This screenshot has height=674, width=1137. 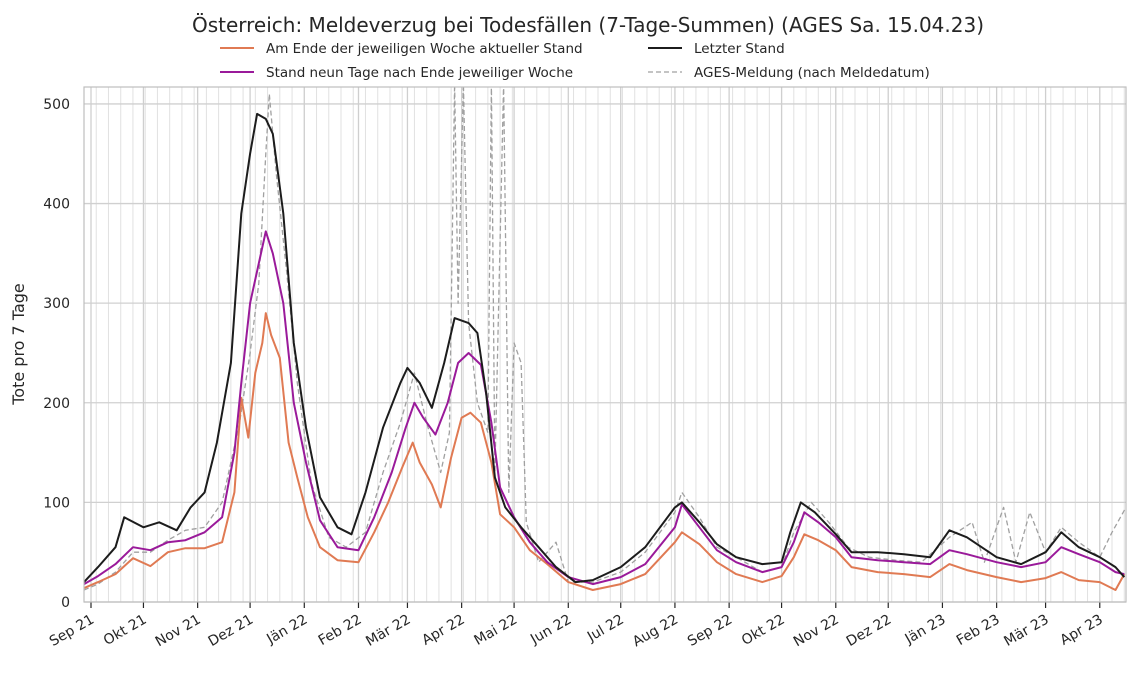 I want to click on x-tick-label: Feb 22, so click(x=340, y=630).